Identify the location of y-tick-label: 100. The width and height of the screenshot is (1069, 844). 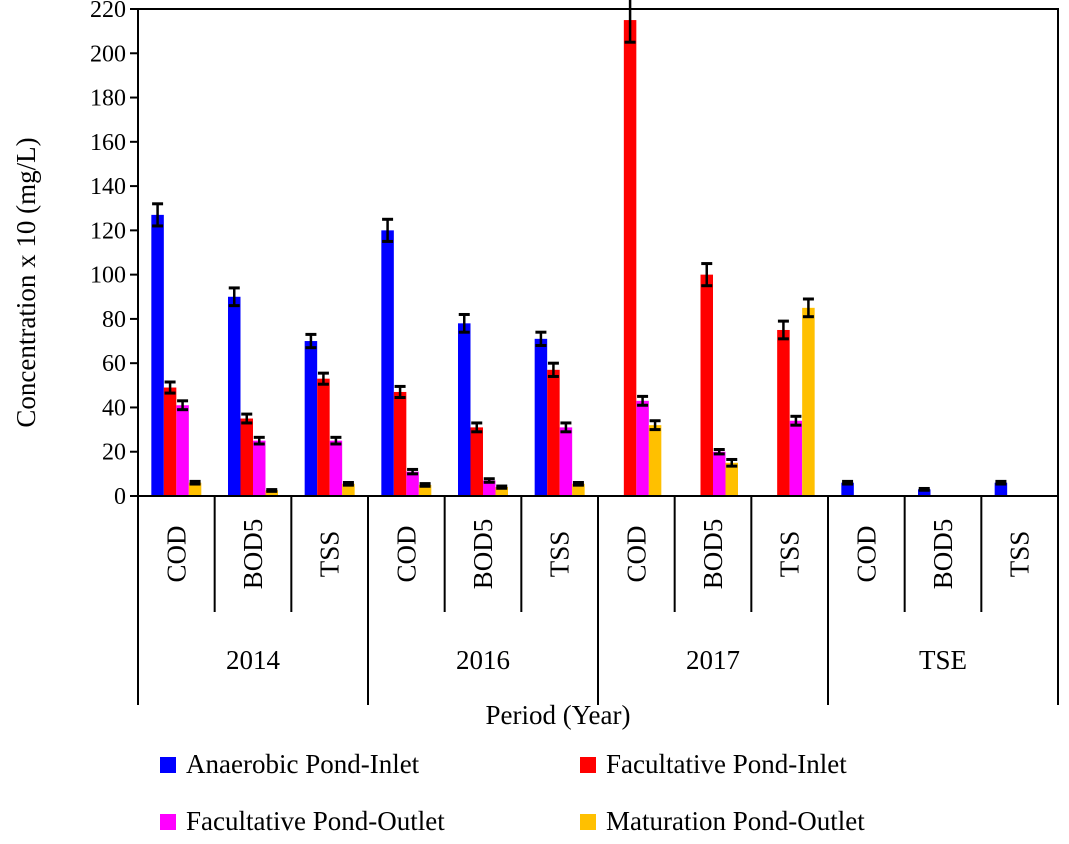
(108, 276).